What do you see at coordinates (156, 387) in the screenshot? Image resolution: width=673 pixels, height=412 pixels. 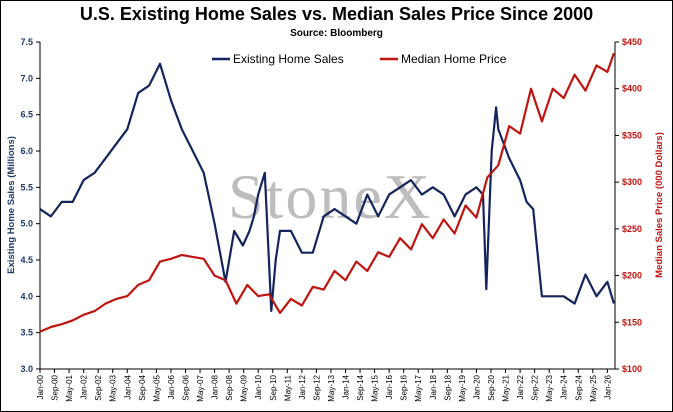 I see `x-tick-label: May-05` at bounding box center [156, 387].